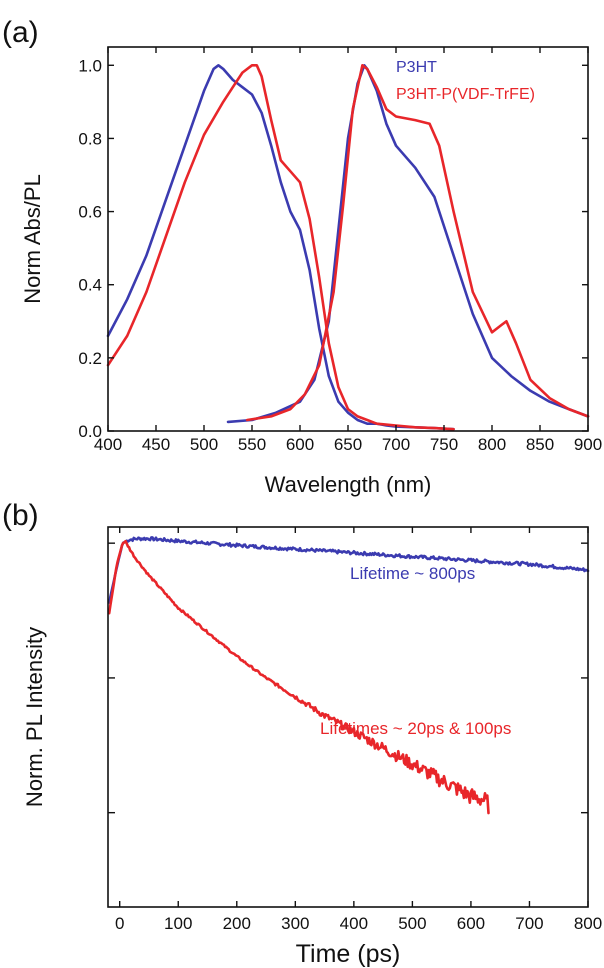  What do you see at coordinates (252, 444) in the screenshot?
I see `x-tick-label: 550` at bounding box center [252, 444].